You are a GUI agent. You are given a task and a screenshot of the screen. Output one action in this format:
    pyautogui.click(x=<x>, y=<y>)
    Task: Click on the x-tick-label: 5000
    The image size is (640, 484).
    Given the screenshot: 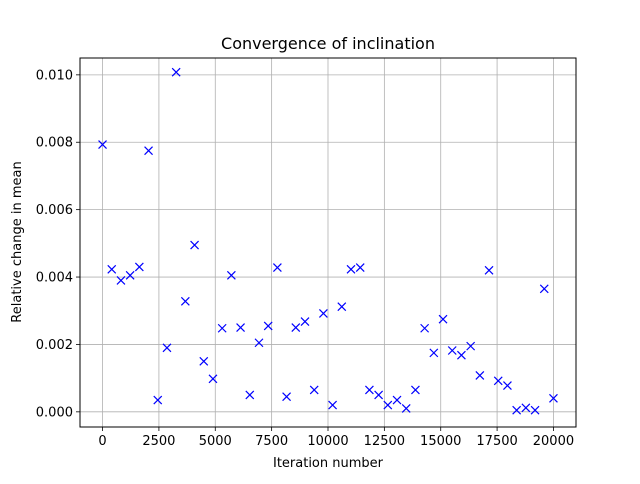 What is the action you would take?
    pyautogui.click(x=215, y=441)
    